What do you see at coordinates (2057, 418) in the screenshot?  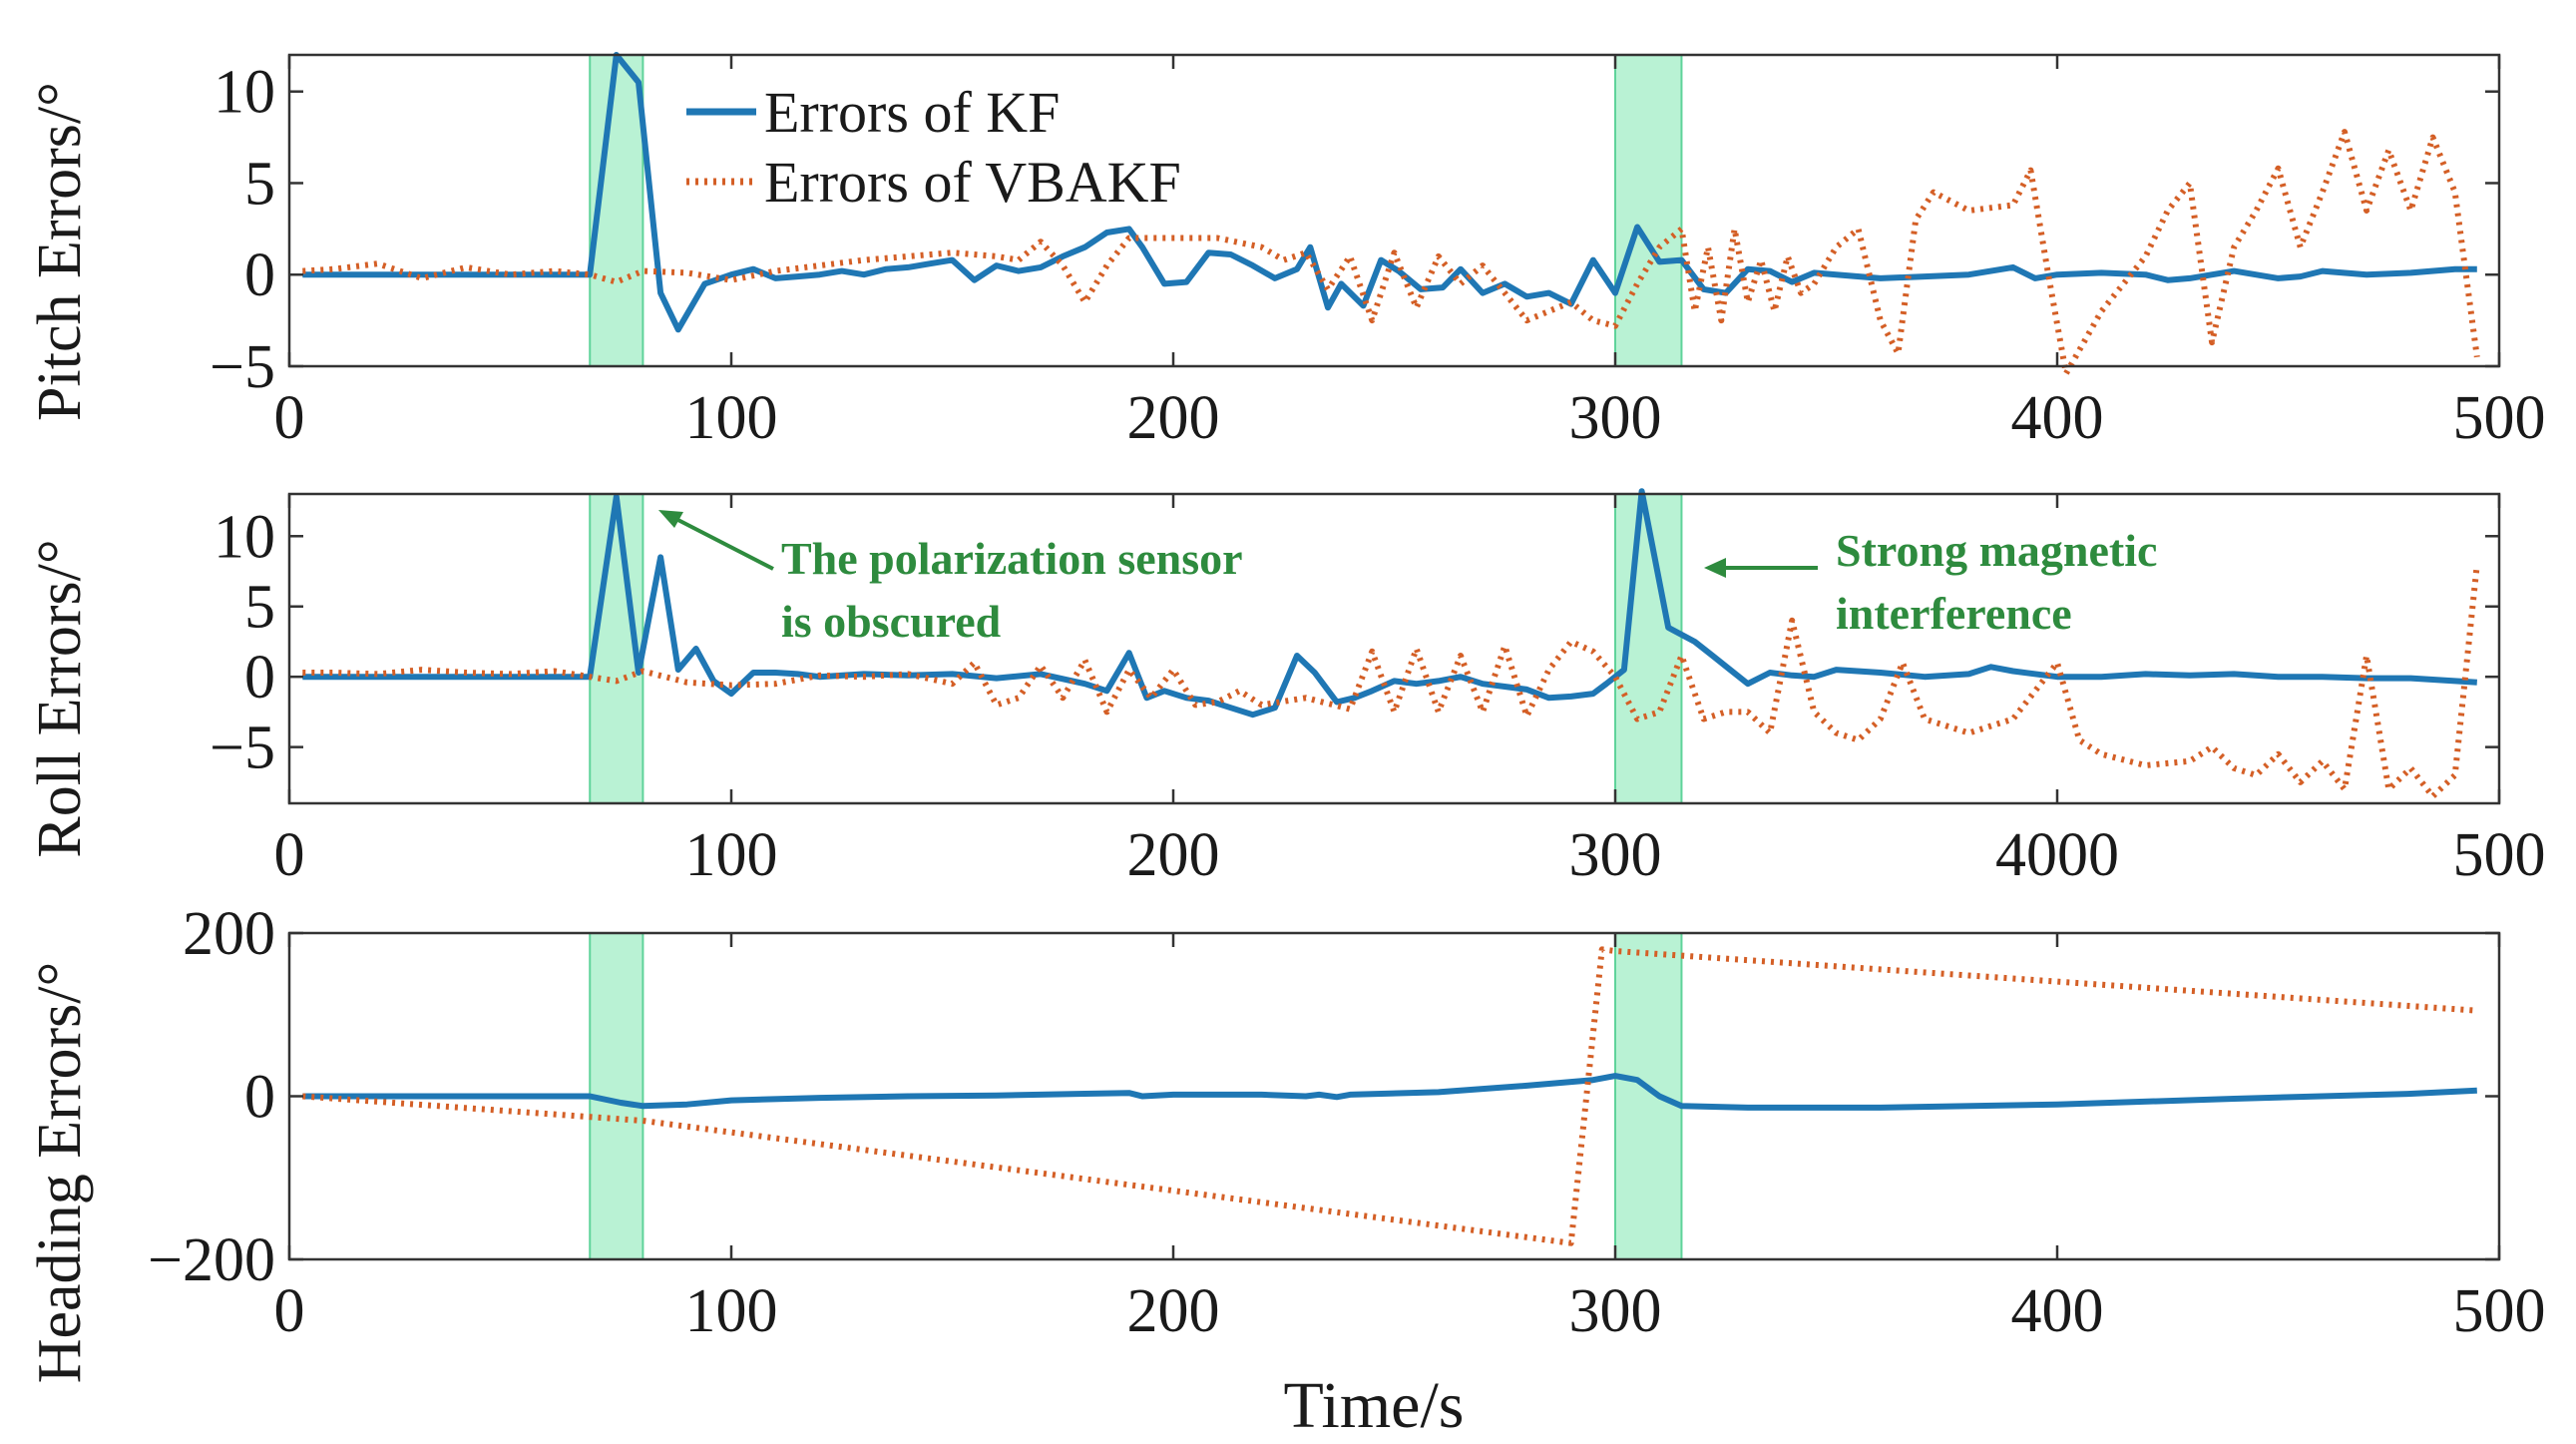 I see `pitch-xtick-label-4: 400` at bounding box center [2057, 418].